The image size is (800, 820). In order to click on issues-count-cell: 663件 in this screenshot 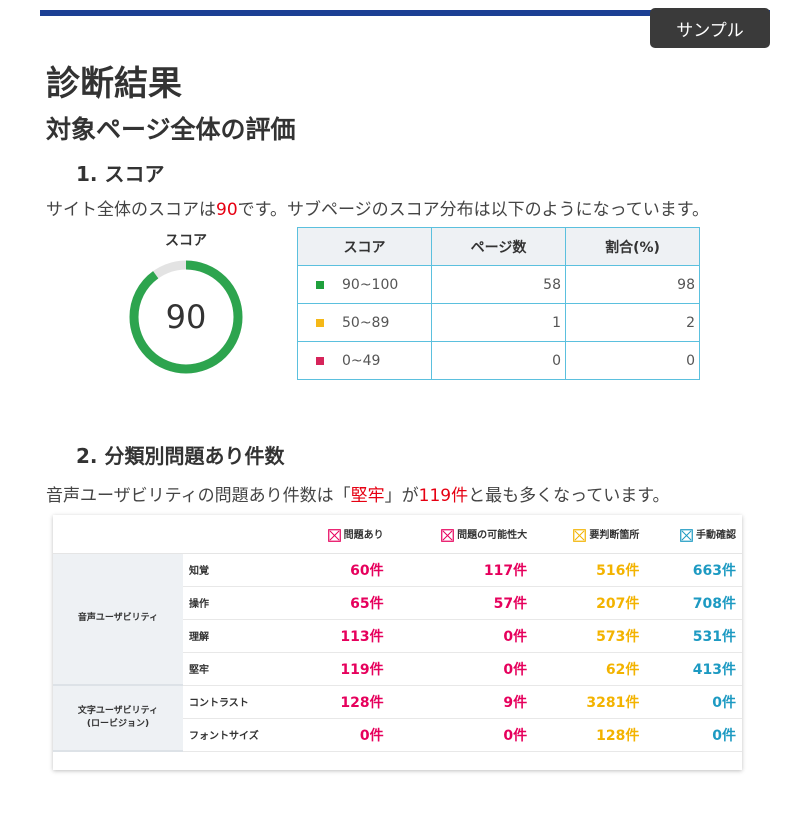, I will do `click(693, 570)`.